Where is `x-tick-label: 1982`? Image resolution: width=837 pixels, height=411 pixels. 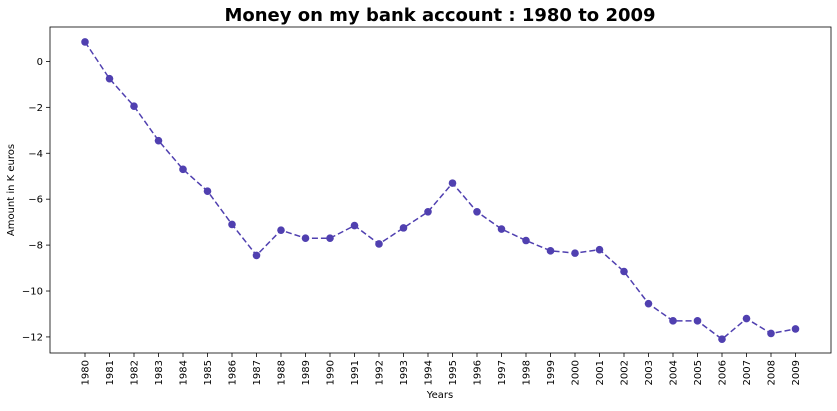
x-tick-label: 1982 is located at coordinates (135, 372).